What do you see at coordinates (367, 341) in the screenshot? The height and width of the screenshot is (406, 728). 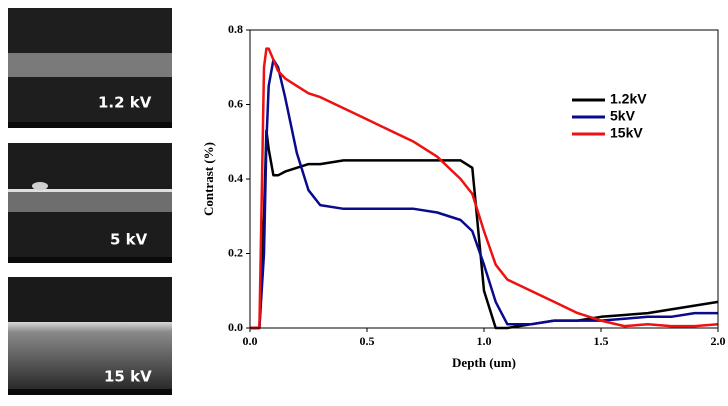 I see `x-tick-label: 0.5` at bounding box center [367, 341].